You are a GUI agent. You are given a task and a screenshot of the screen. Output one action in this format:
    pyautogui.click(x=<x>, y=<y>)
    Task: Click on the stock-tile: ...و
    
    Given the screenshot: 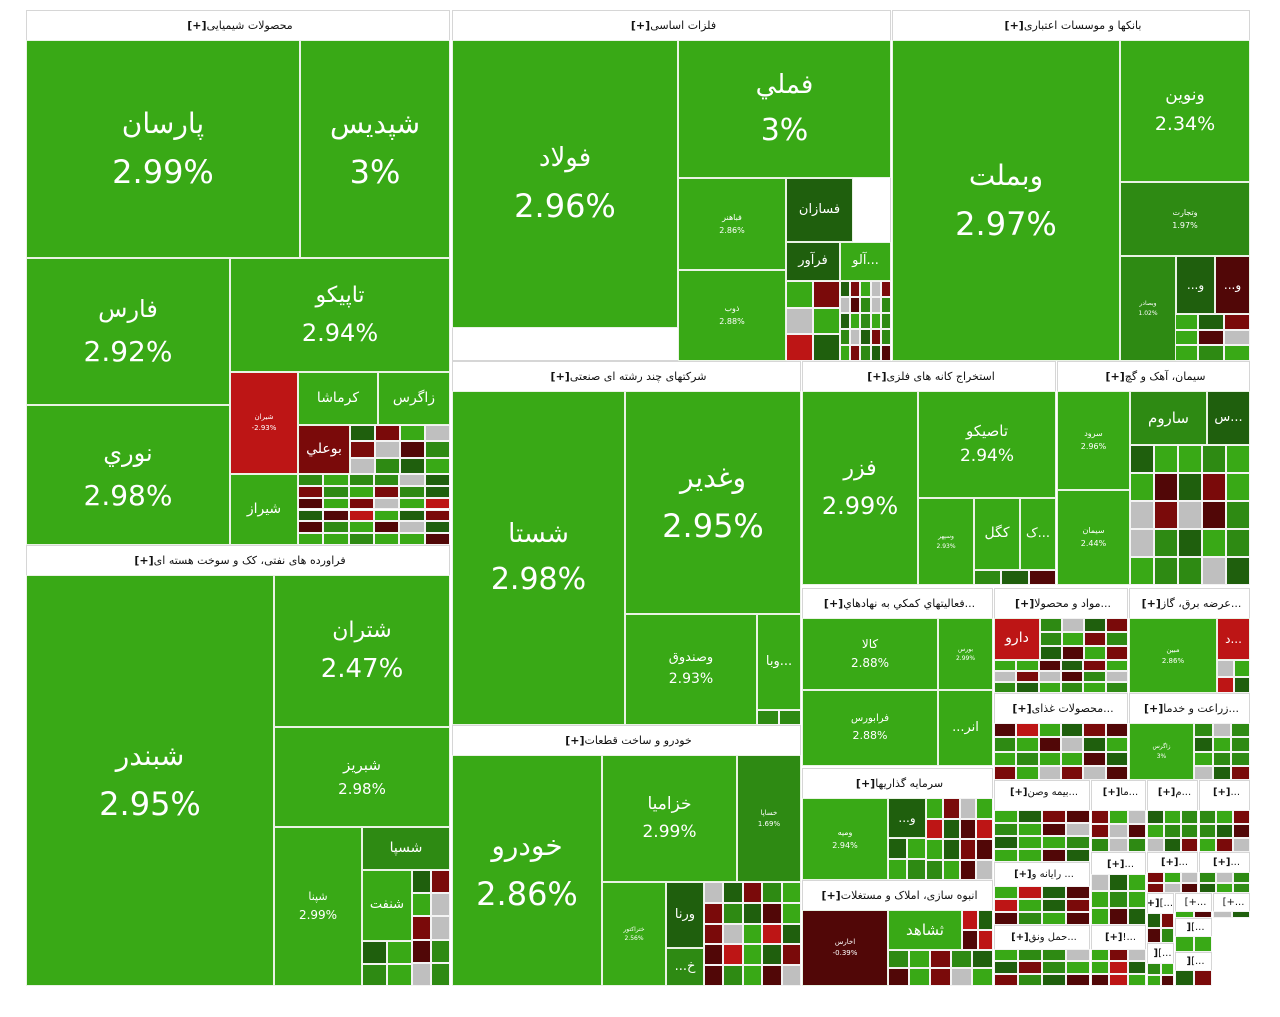 What is the action you would take?
    pyautogui.click(x=1195, y=285)
    